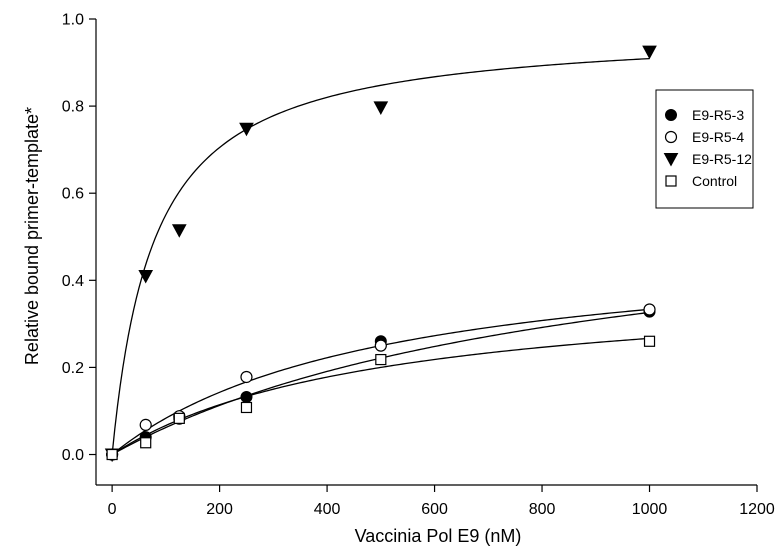 This screenshot has width=781, height=551. I want to click on y-axis-title: Relative bound primer-template*, so click(32, 236).